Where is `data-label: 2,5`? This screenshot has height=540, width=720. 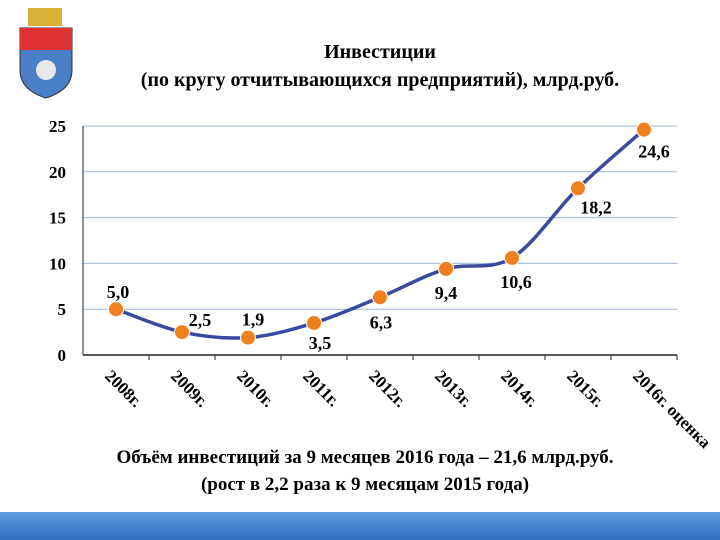 data-label: 2,5 is located at coordinates (200, 320).